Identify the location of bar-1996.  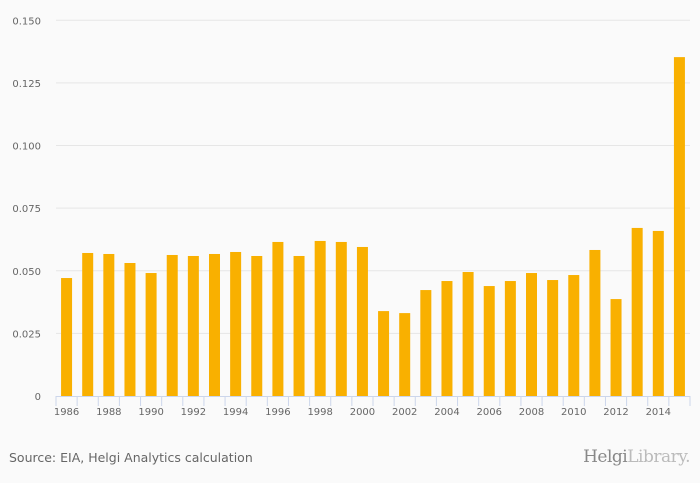
(278, 318).